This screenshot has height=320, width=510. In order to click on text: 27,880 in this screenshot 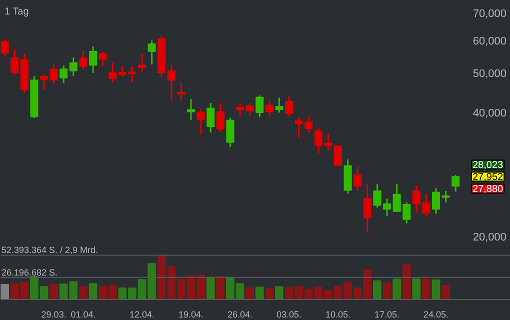, I will do `click(488, 190)`.